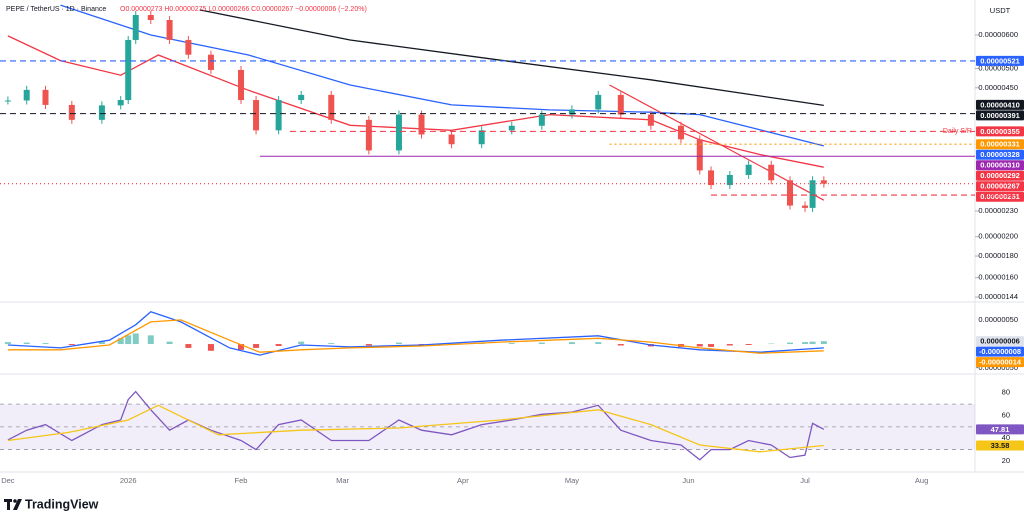  I want to click on countdown: 19:20:54, so click(999, 195).